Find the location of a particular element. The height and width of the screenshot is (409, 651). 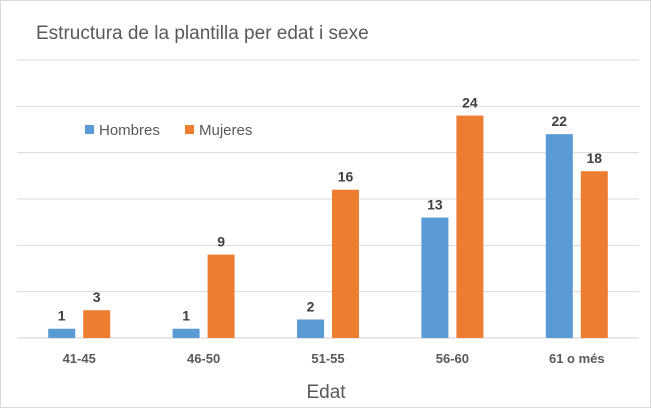

x-tick-label: 41-45 is located at coordinates (79, 358).